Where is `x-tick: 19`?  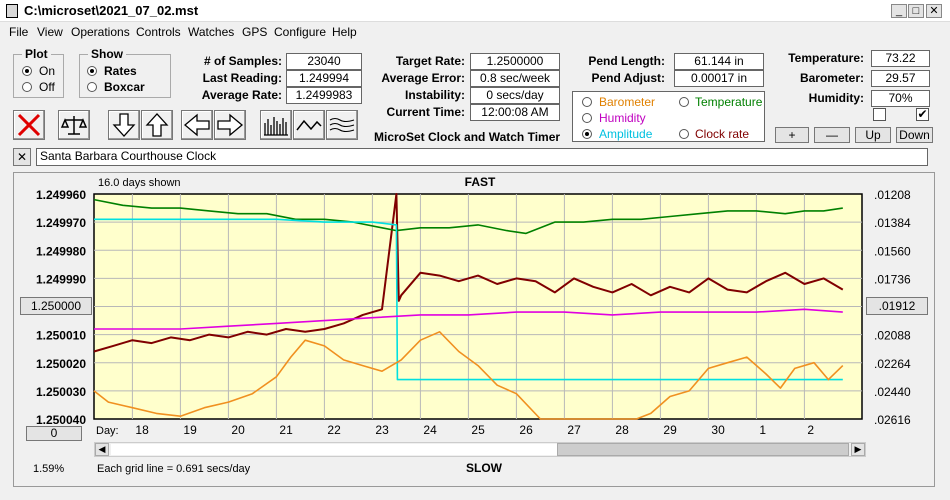
x-tick: 19 is located at coordinates (190, 430).